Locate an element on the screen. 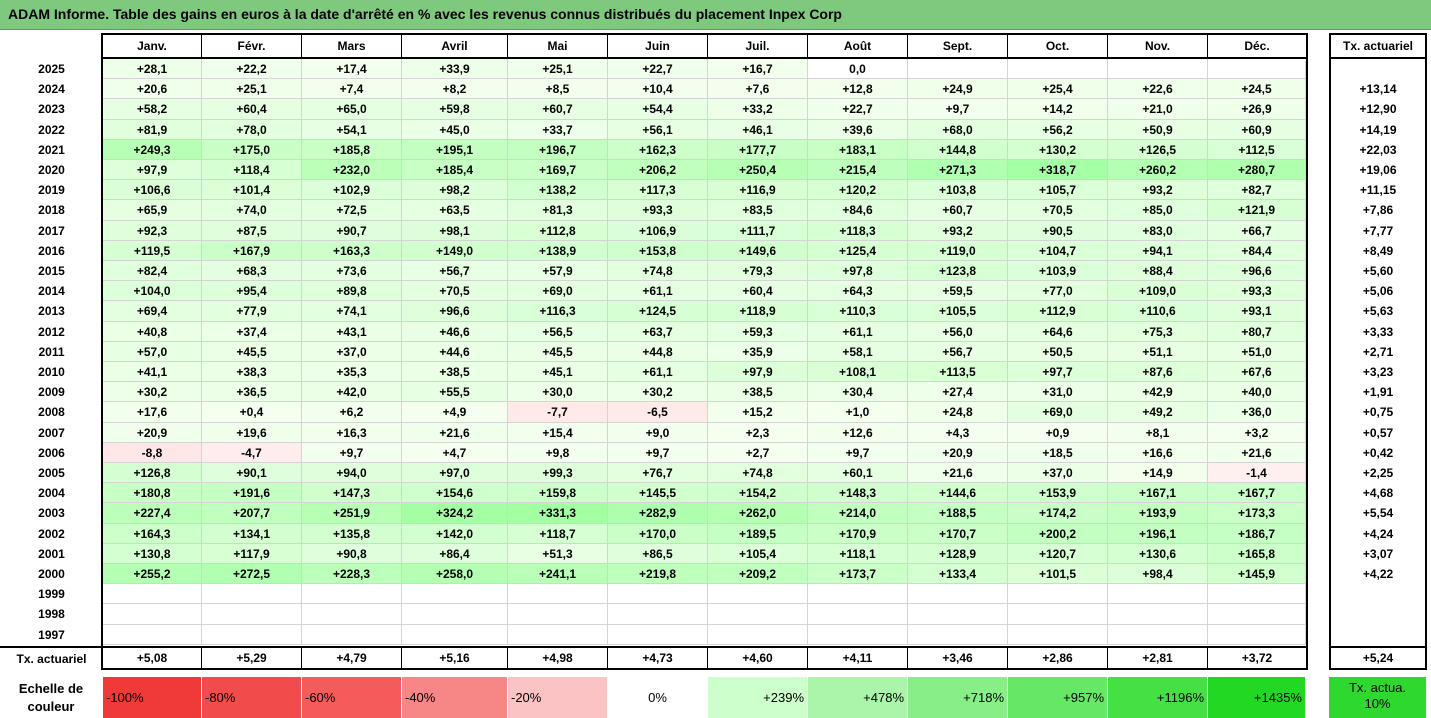 The height and width of the screenshot is (718, 1431). table-cell: +22,2 is located at coordinates (252, 69).